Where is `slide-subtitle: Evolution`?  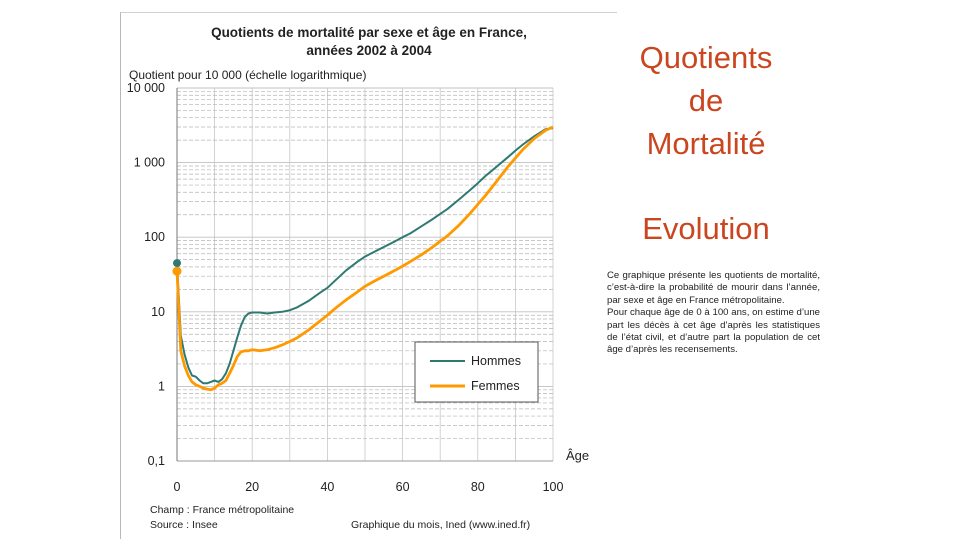 slide-subtitle: Evolution is located at coordinates (706, 228).